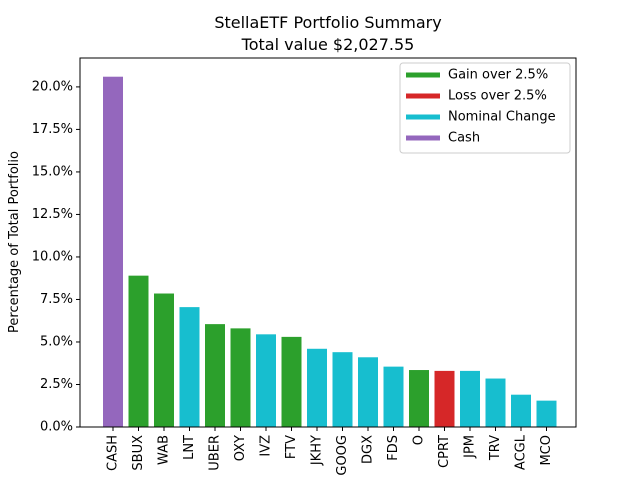 This screenshot has width=640, height=480. I want to click on x-tick-label: JPM, so click(470, 447).